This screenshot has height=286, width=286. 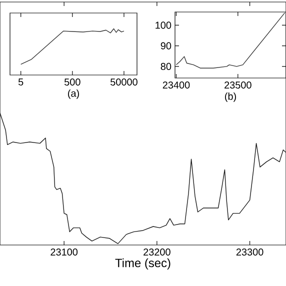 What do you see at coordinates (64, 252) in the screenshot?
I see `x-tick-label: 23100` at bounding box center [64, 252].